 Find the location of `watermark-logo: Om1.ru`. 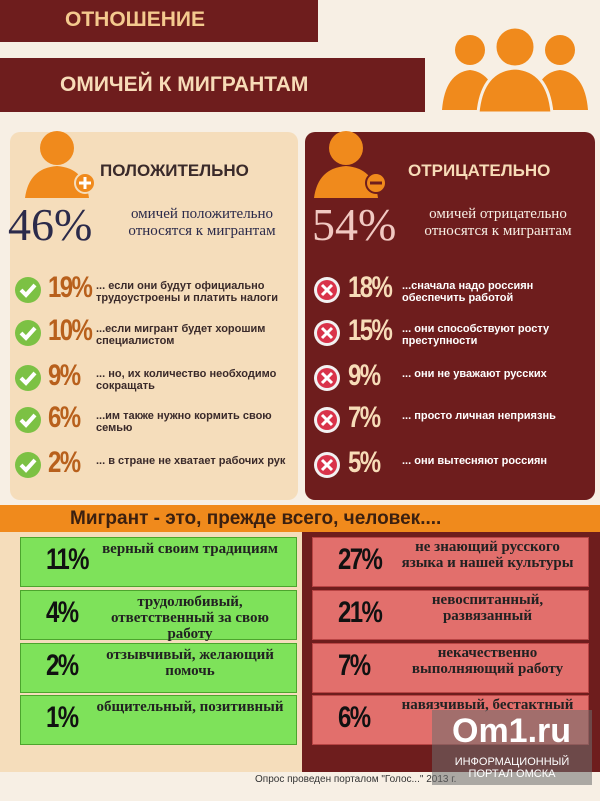

watermark-logo: Om1.ru is located at coordinates (512, 731).